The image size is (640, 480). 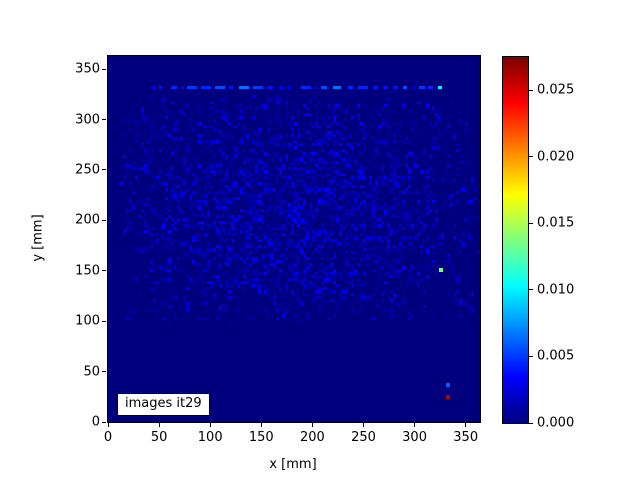 I want to click on x-tick-label: 300, so click(x=414, y=437).